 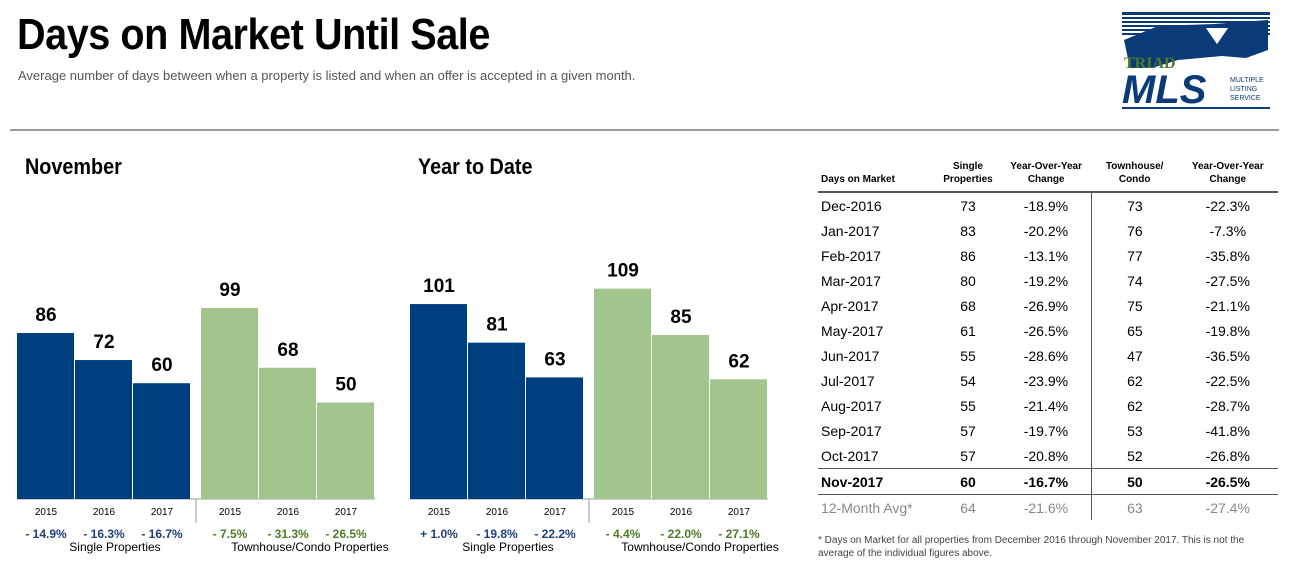 I want to click on ytd-tick-label: 2015, so click(x=623, y=512).